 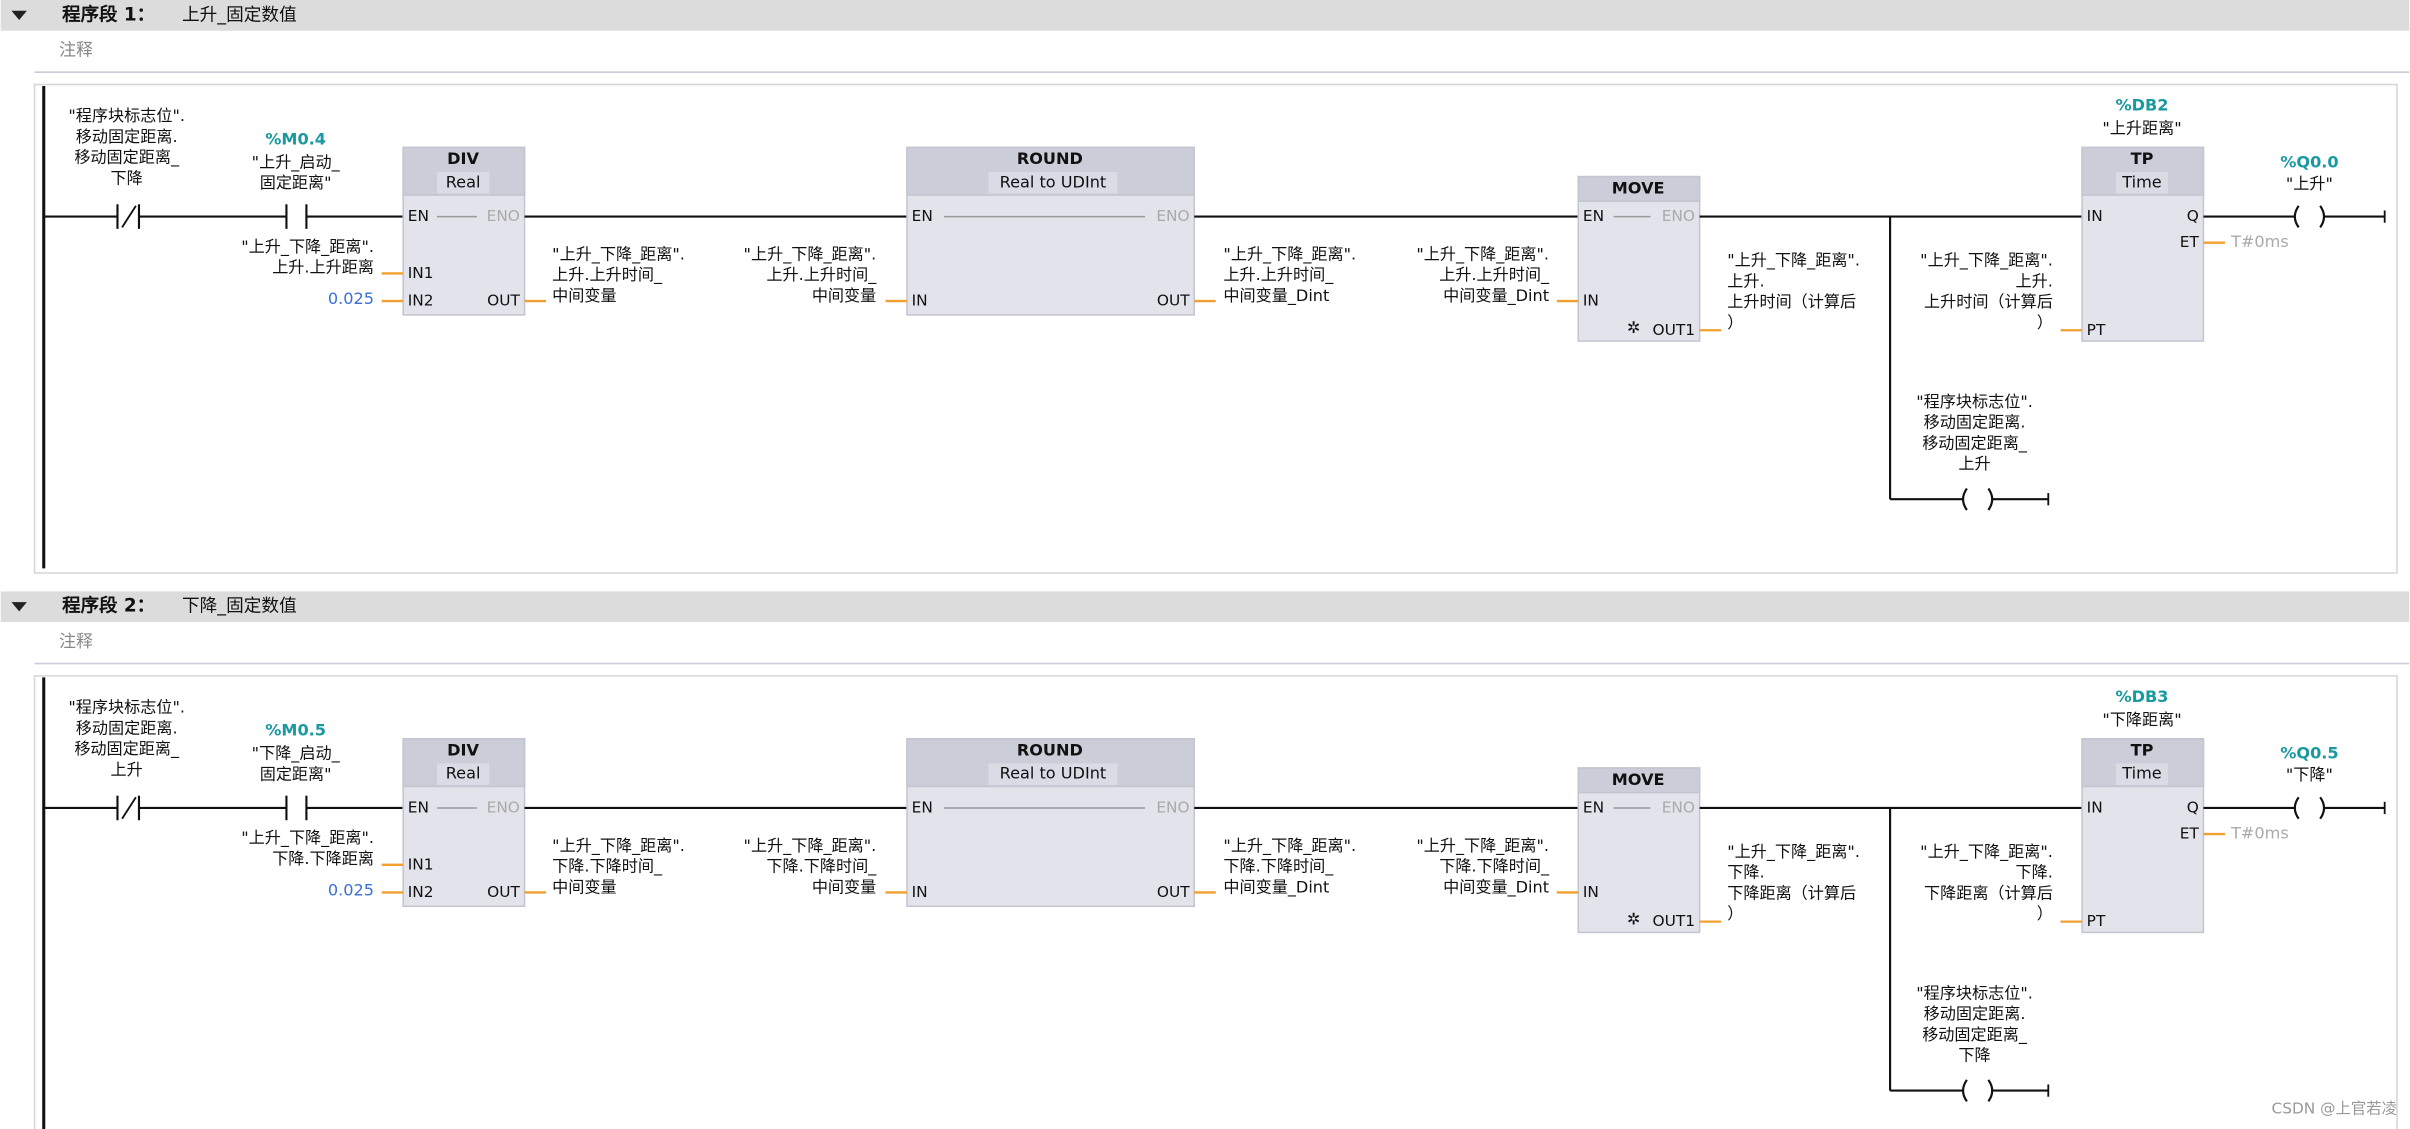 I want to click on coil-operand: "下降", so click(x=2309, y=774).